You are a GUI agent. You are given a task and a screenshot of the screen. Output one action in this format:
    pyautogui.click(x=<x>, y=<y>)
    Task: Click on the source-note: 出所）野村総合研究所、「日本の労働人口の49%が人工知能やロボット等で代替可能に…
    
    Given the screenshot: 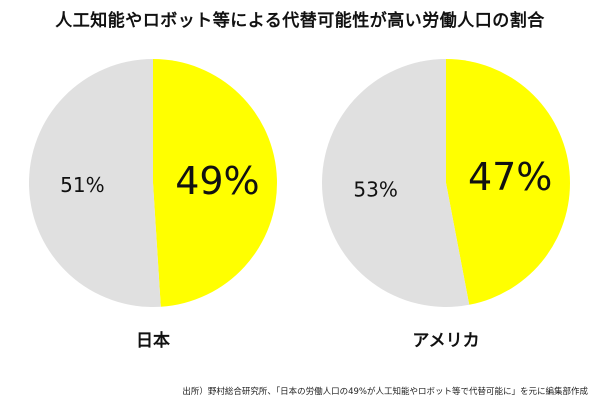 What is the action you would take?
    pyautogui.click(x=385, y=392)
    